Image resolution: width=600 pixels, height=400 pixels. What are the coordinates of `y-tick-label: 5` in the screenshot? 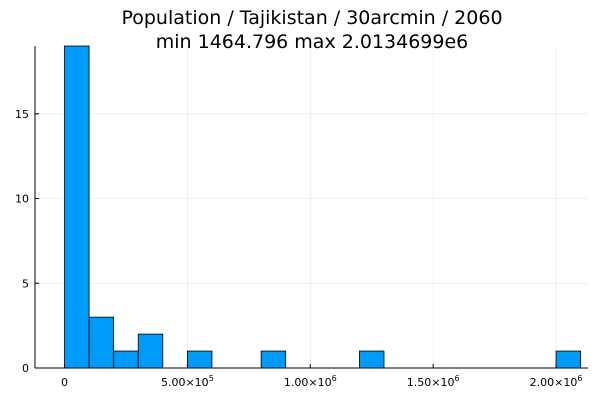 It's located at (25, 283).